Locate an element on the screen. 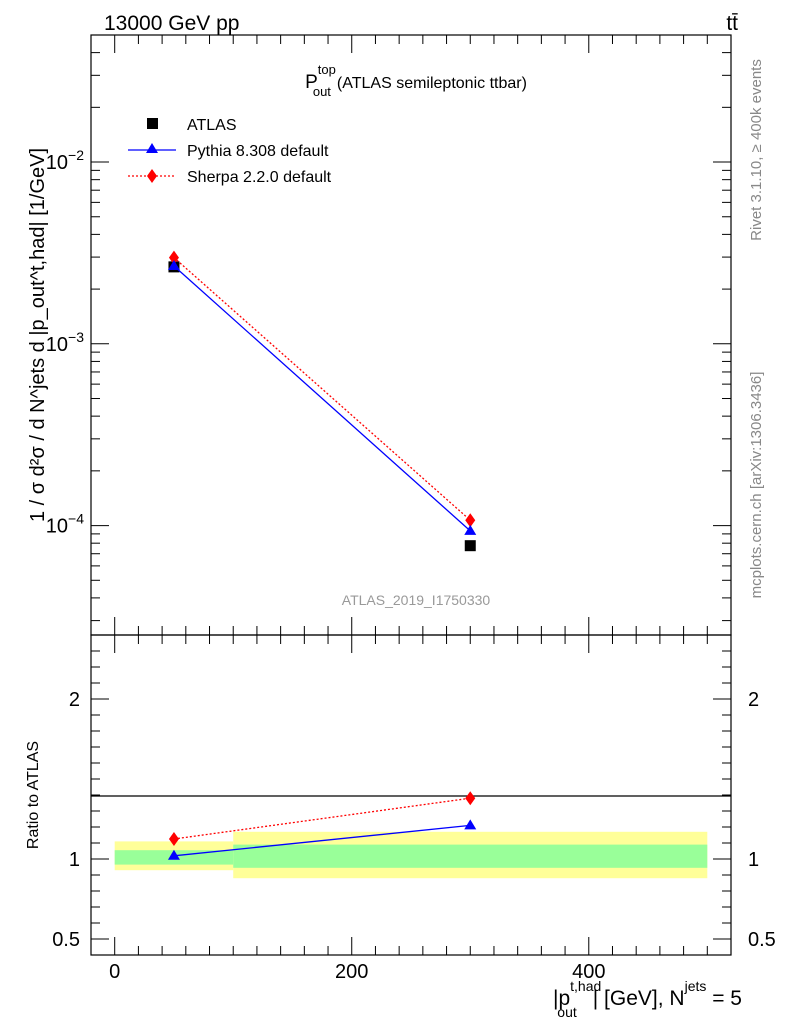  xlabel-rest: | [GeV], N is located at coordinates (639, 998).